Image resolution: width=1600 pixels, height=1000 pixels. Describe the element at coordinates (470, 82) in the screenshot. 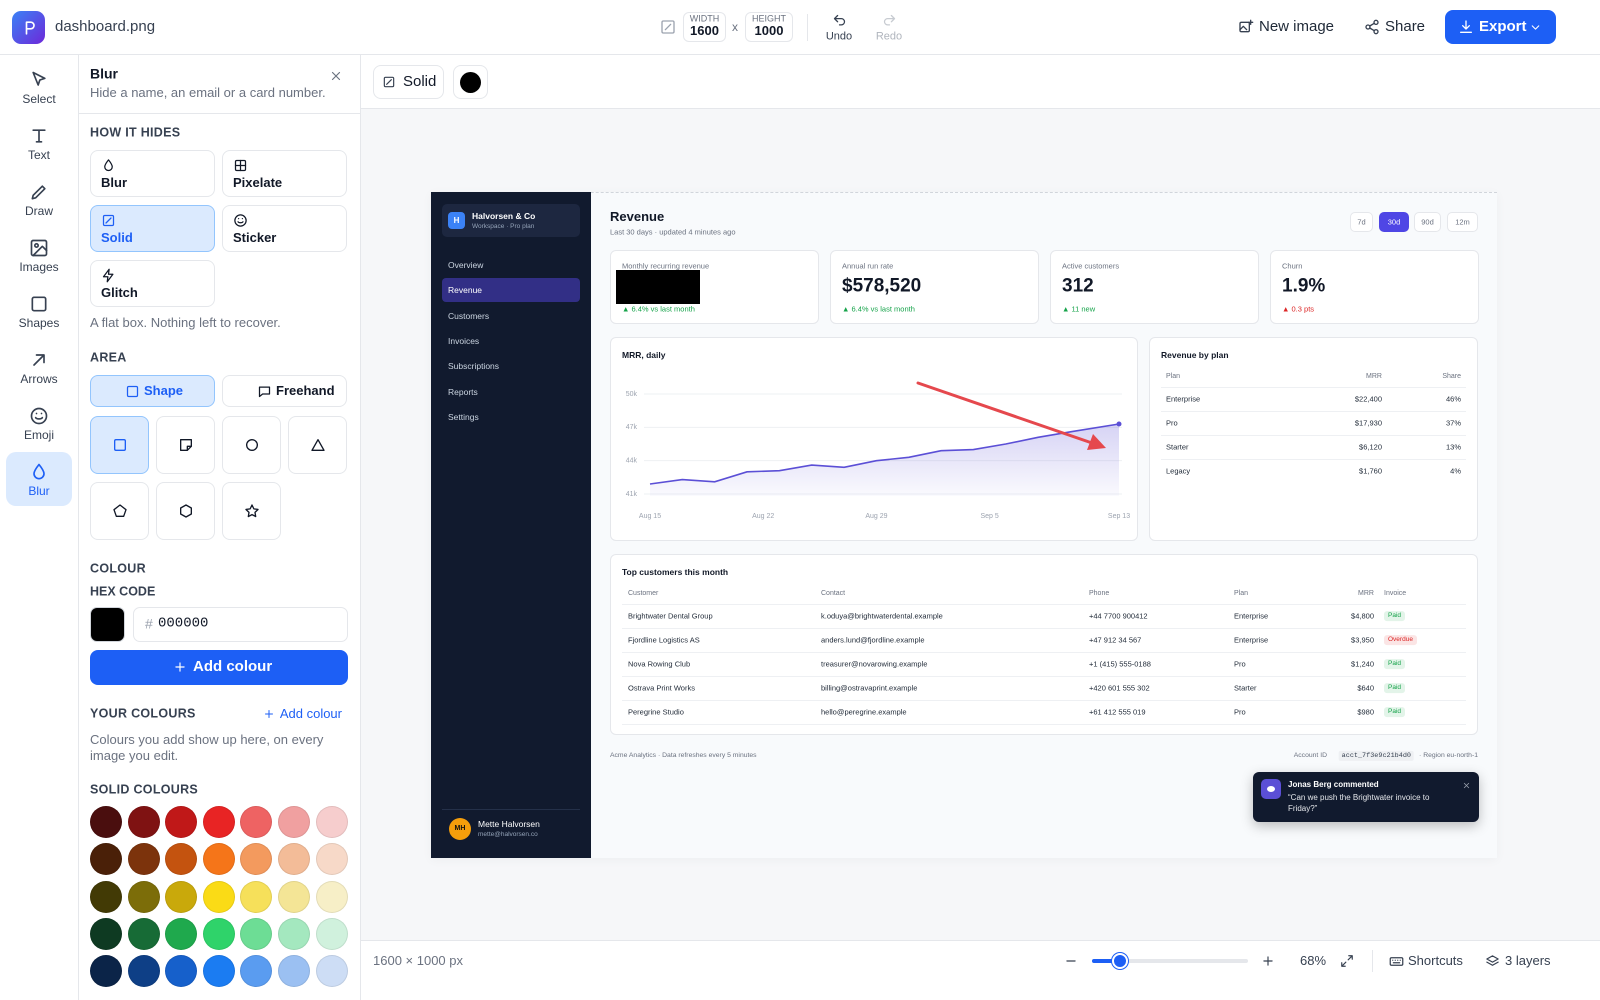

I see `colour-button` at that location.